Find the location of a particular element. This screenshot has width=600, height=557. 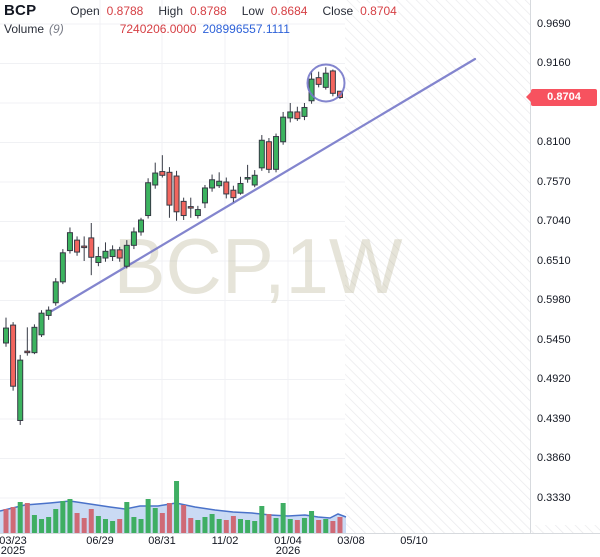

time-tick-label: 06/29 is located at coordinates (100, 541).